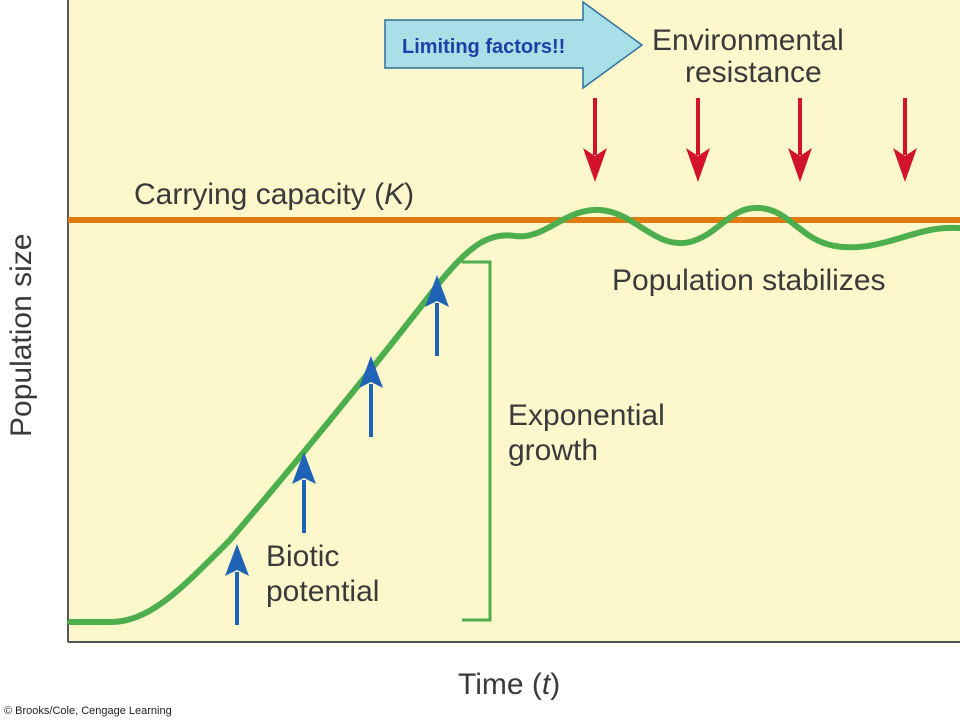  Describe the element at coordinates (555, 684) in the screenshot. I see `x-axis-close: )` at that location.